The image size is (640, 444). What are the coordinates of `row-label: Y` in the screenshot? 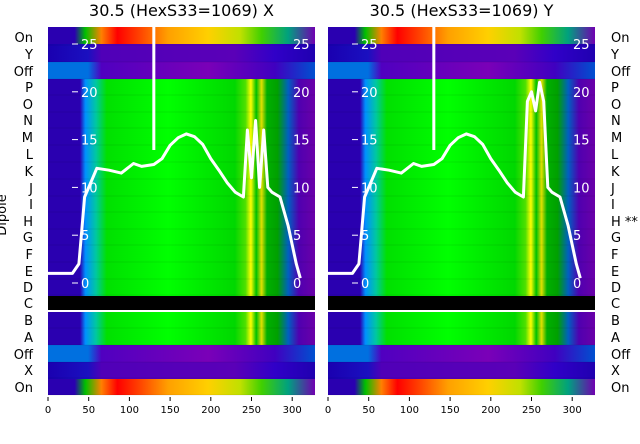 It's located at (28, 55).